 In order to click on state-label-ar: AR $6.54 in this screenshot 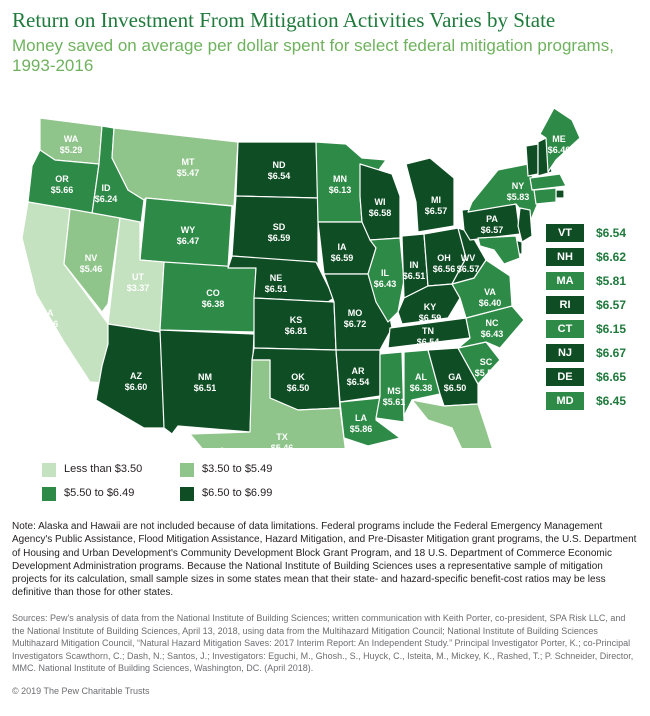, I will do `click(358, 376)`.